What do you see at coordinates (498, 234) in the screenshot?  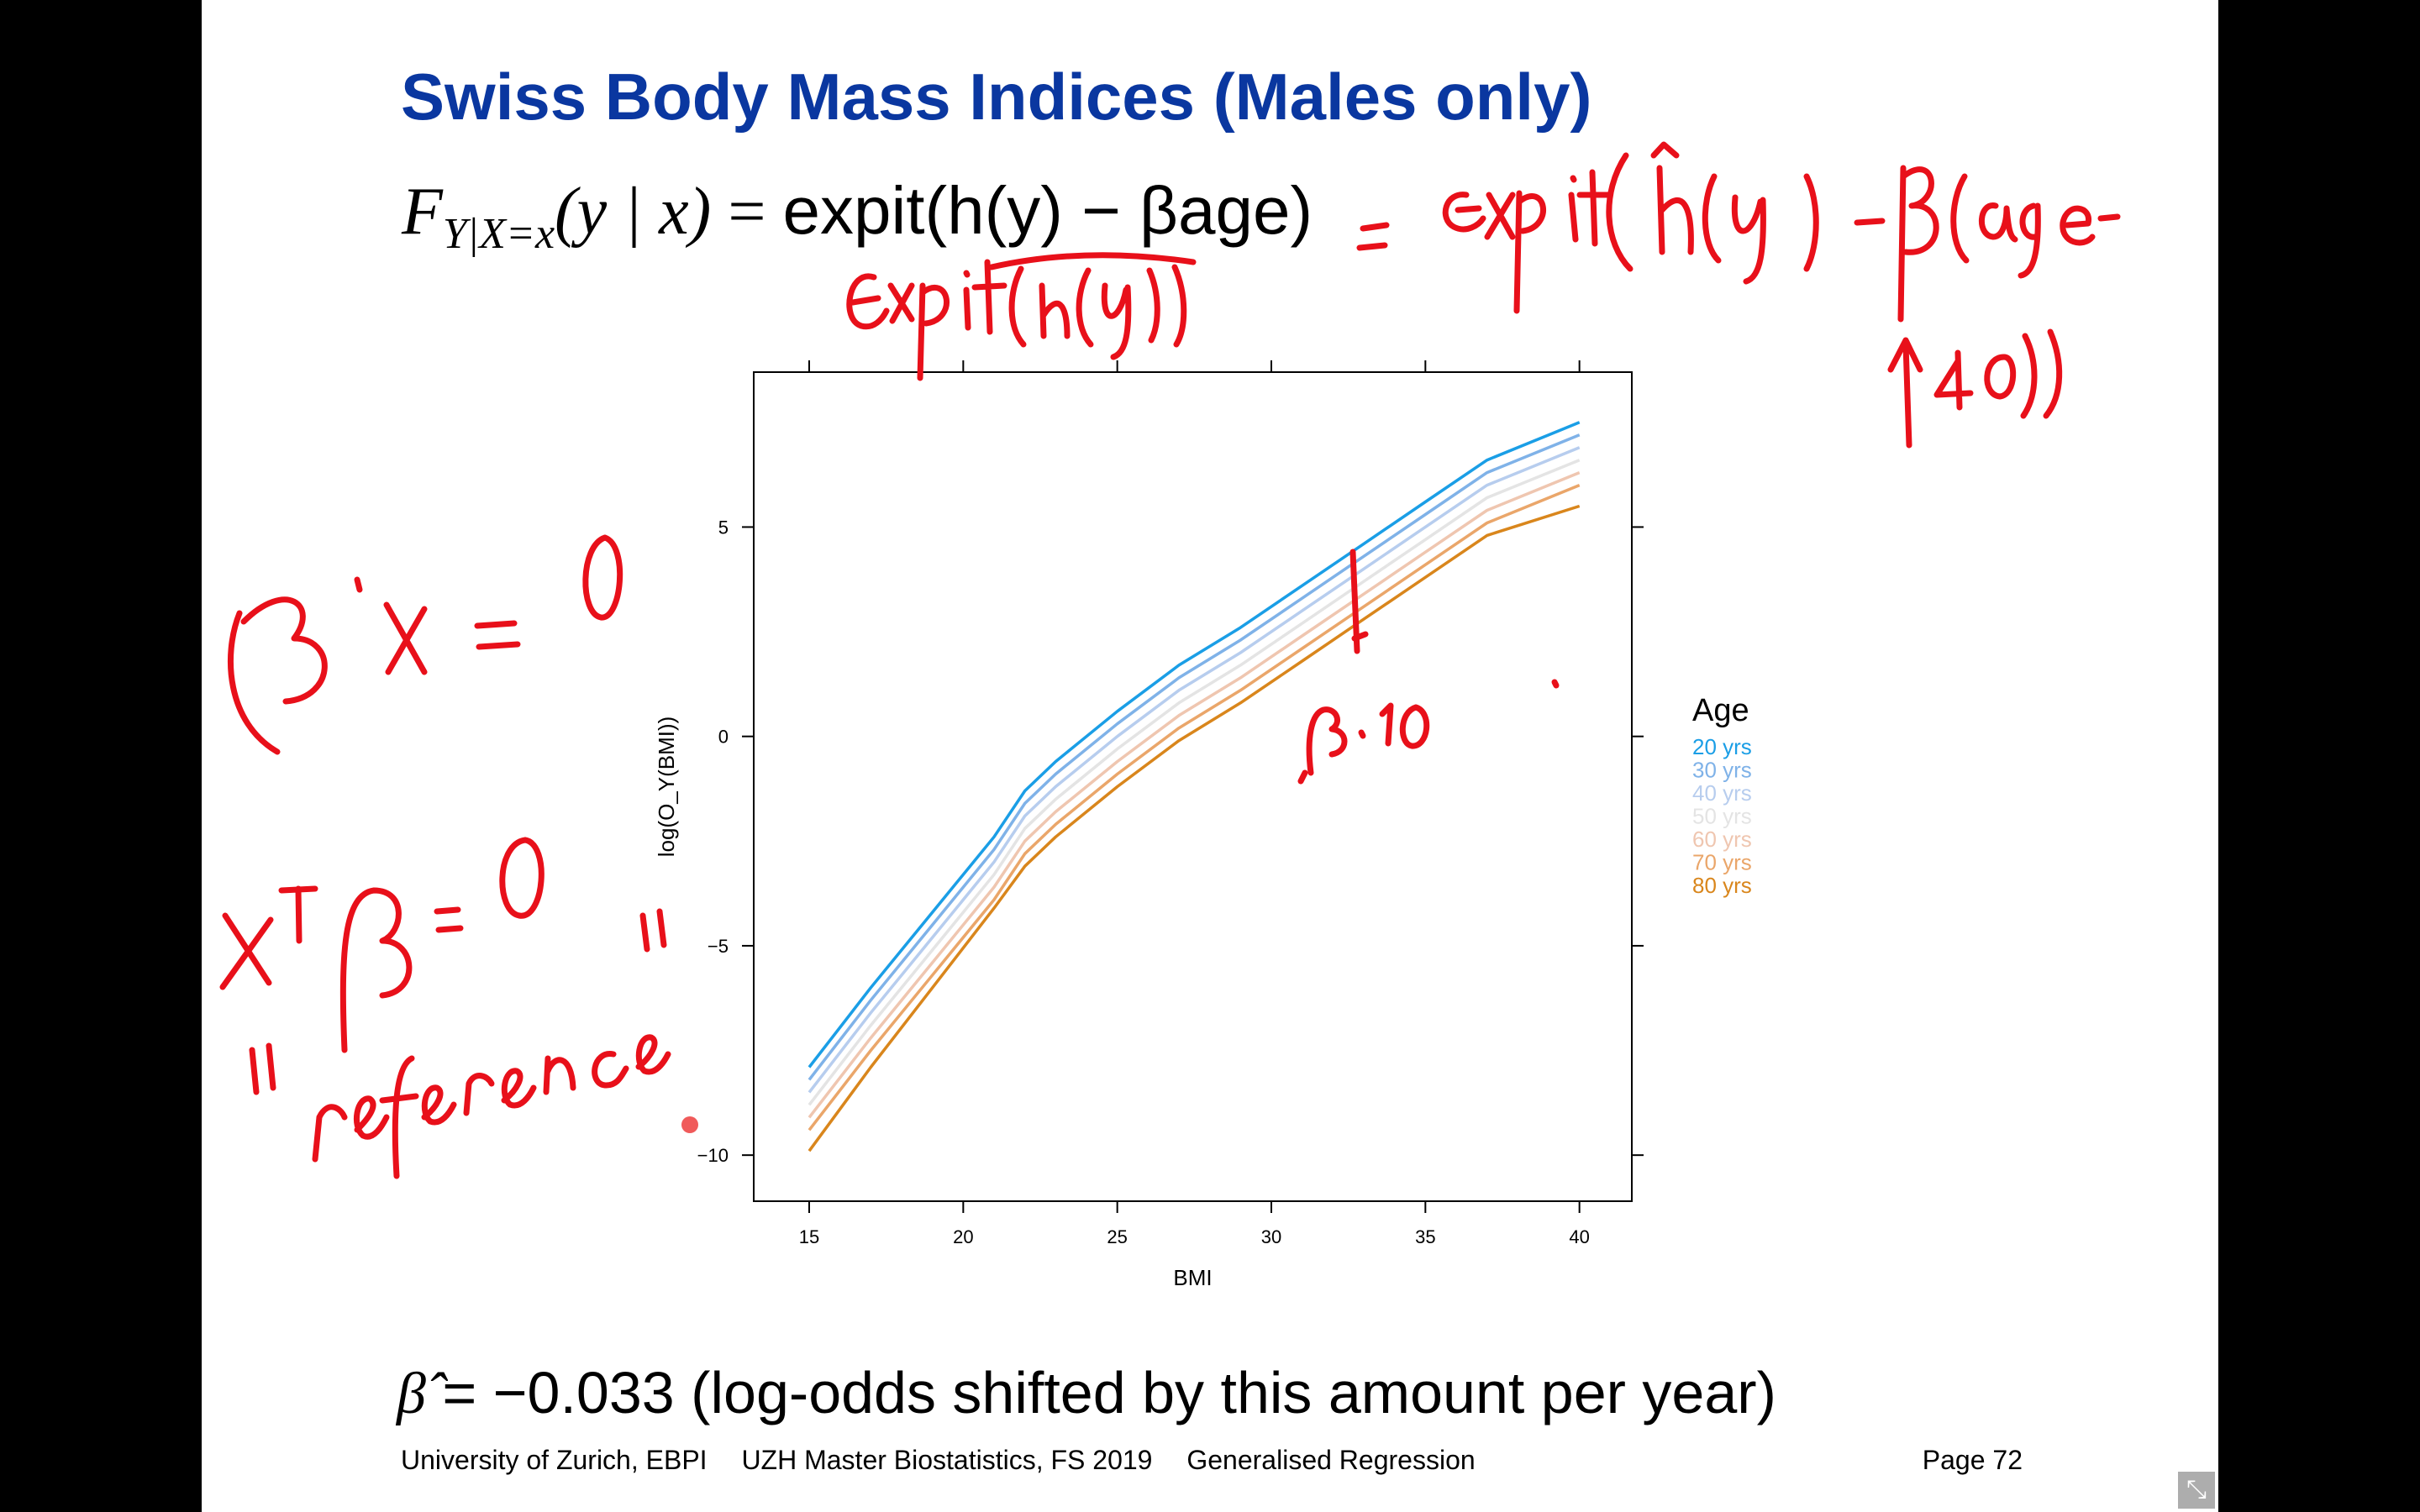 I see `formula-lhs-sub: Y|X=x` at bounding box center [498, 234].